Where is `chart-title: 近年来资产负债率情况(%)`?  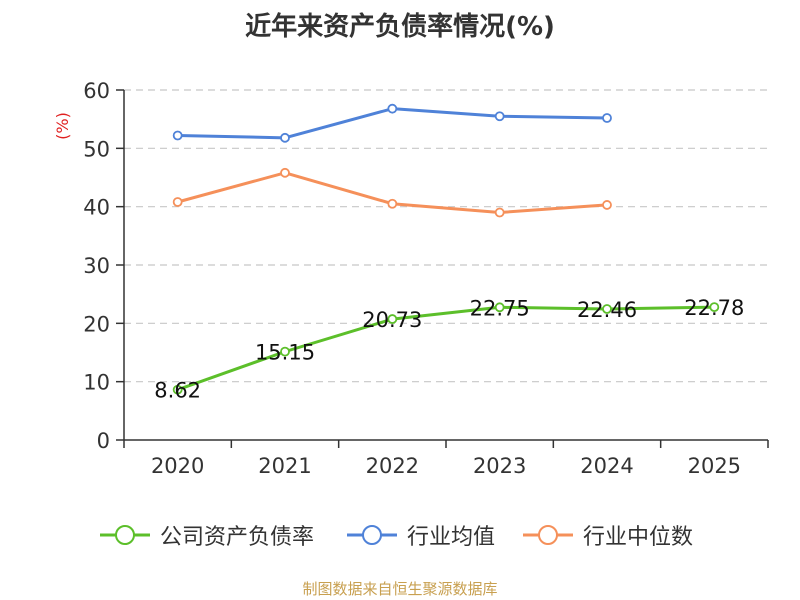
chart-title: 近年来资产负债率情况(%) is located at coordinates (400, 27).